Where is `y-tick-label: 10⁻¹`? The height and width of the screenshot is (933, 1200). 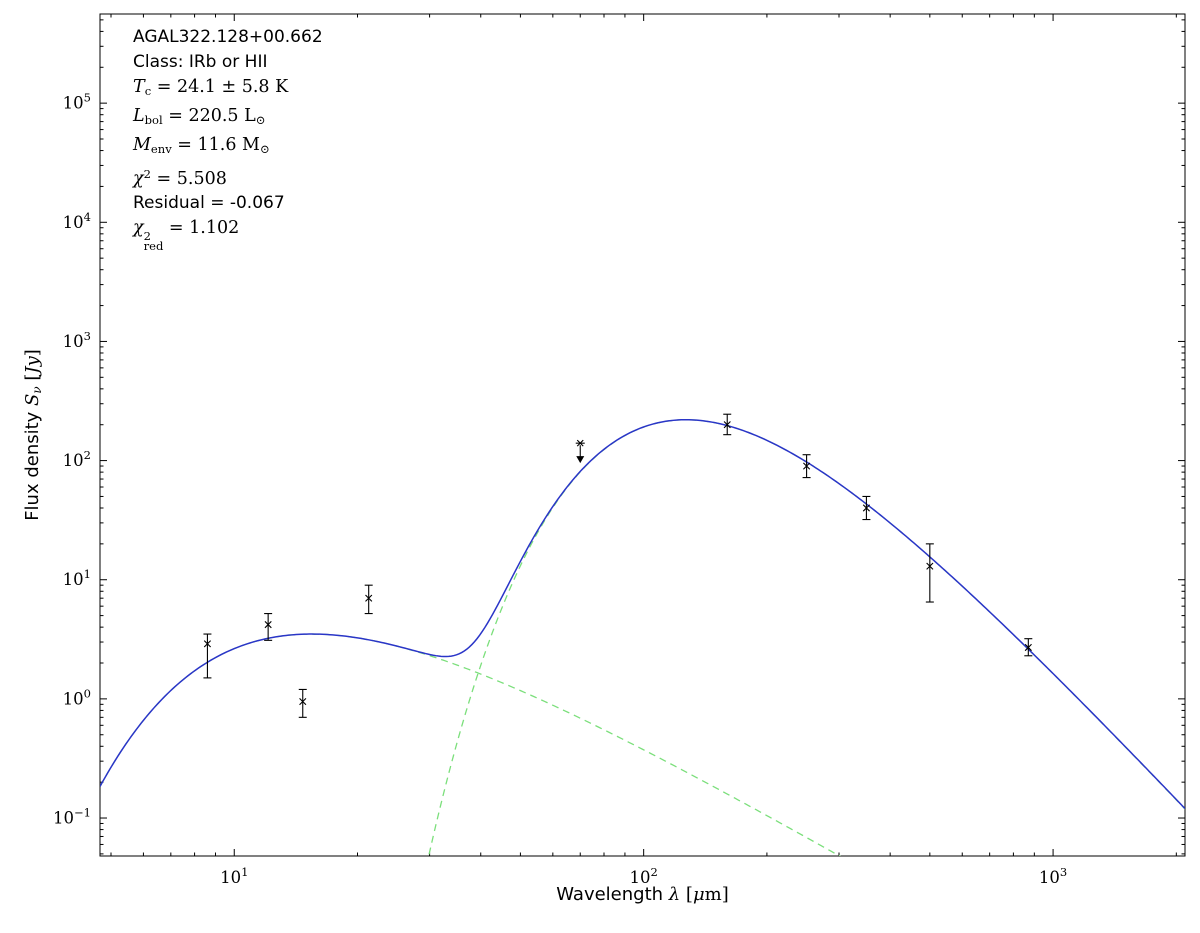
y-tick-label: 10⁻¹ is located at coordinates (72, 817).